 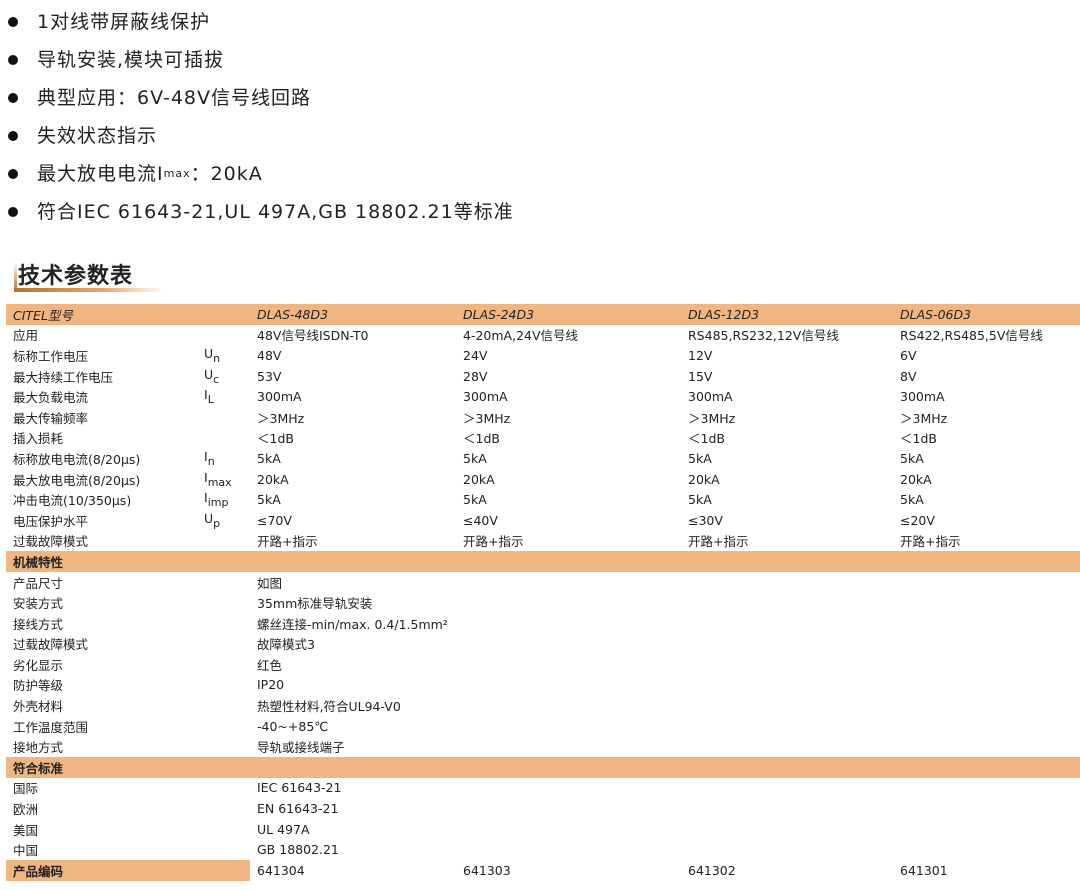 I want to click on table-row: 产品尺寸 如图, so click(x=543, y=582).